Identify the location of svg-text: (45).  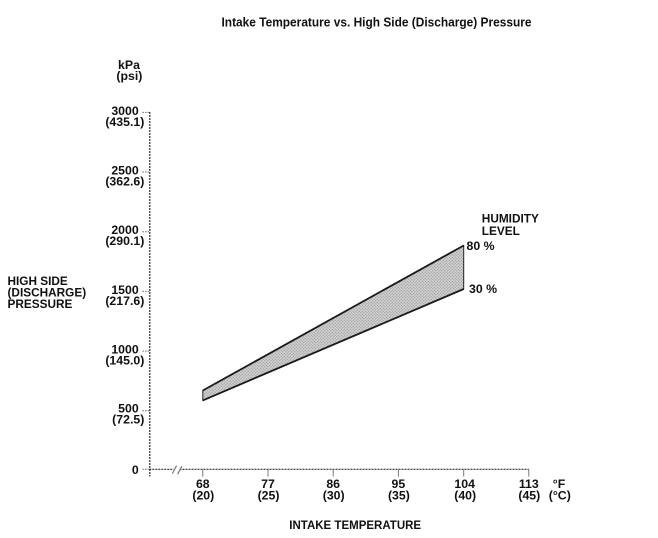
(529, 496).